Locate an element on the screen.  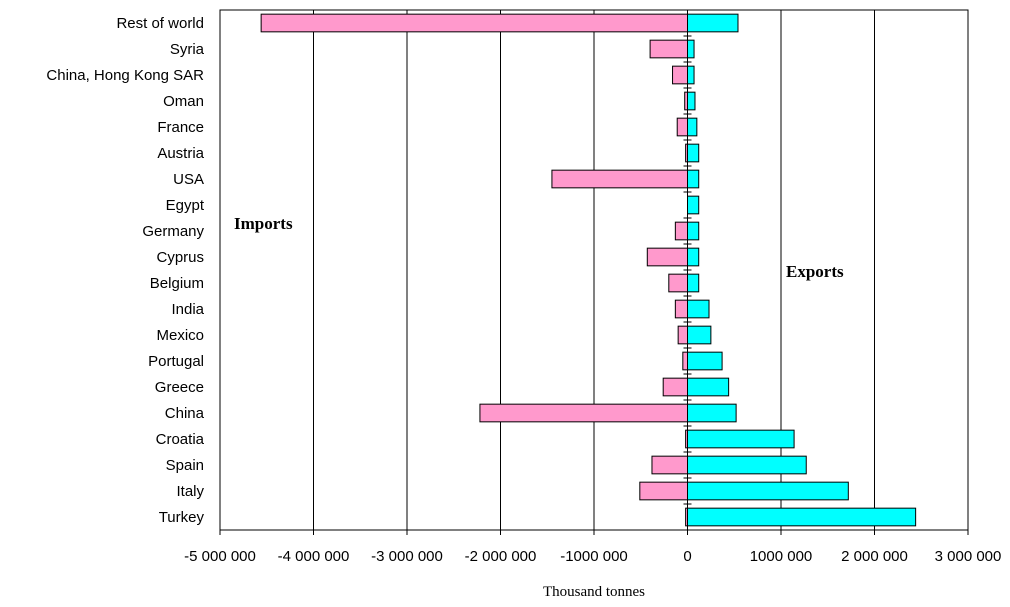
x-tick-label: -5 000 000 is located at coordinates (220, 556).